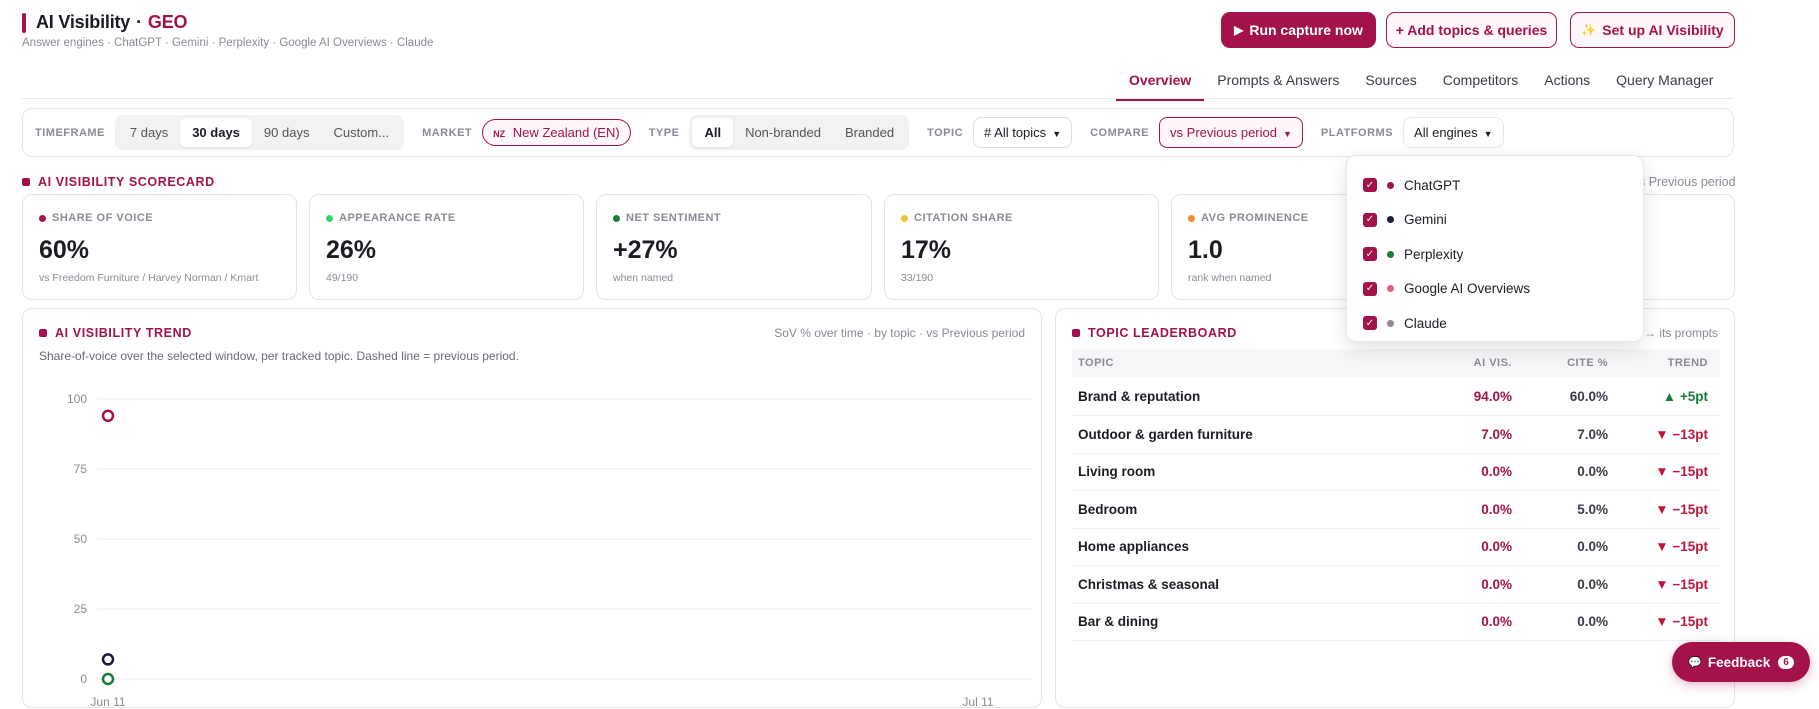 This screenshot has width=1819, height=709. I want to click on table-row: Christmas & seasonal 0.0% 0.0% ▼ −15pt, so click(1396, 585).